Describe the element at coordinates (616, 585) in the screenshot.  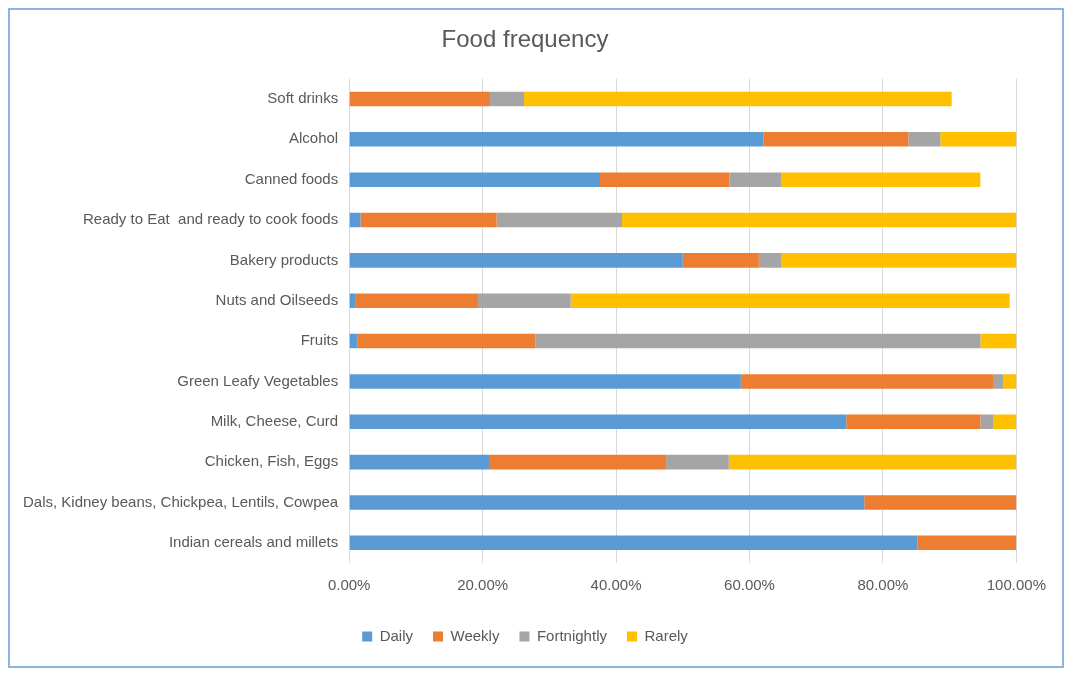
I see `x-tick-label: 40.00%` at that location.